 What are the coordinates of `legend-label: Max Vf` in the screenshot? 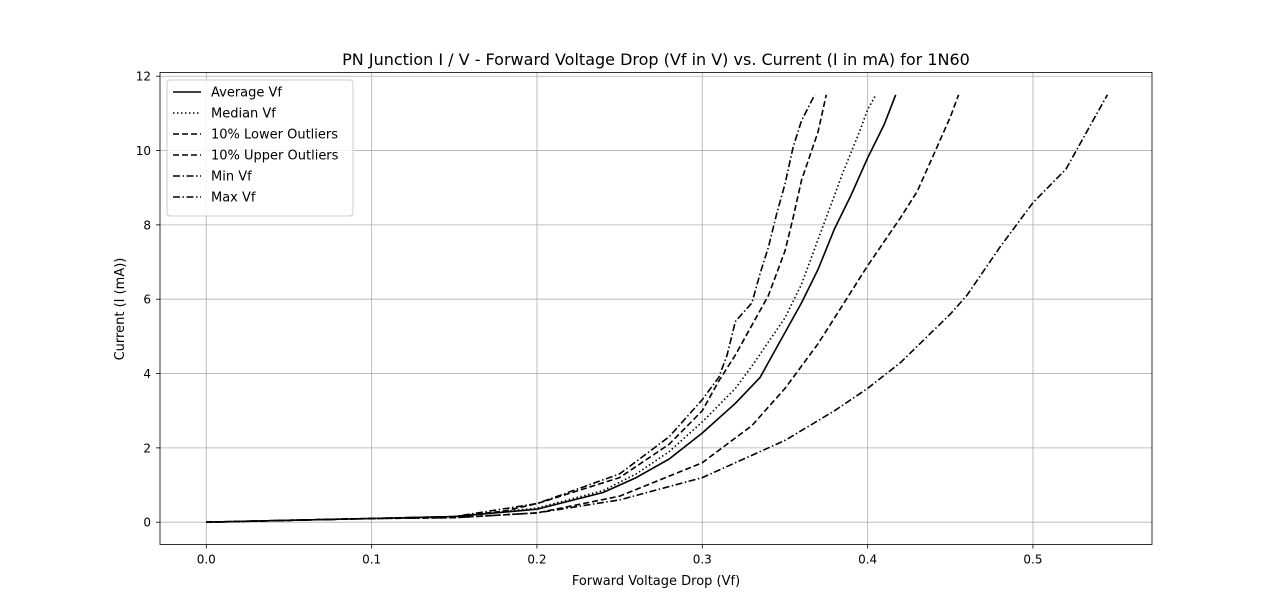 It's located at (233, 198).